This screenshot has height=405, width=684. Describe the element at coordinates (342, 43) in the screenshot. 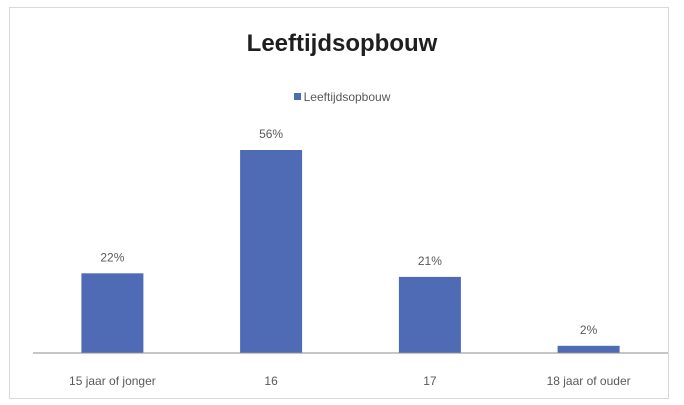

I see `chart-title: Leeftijdsopbouw` at that location.